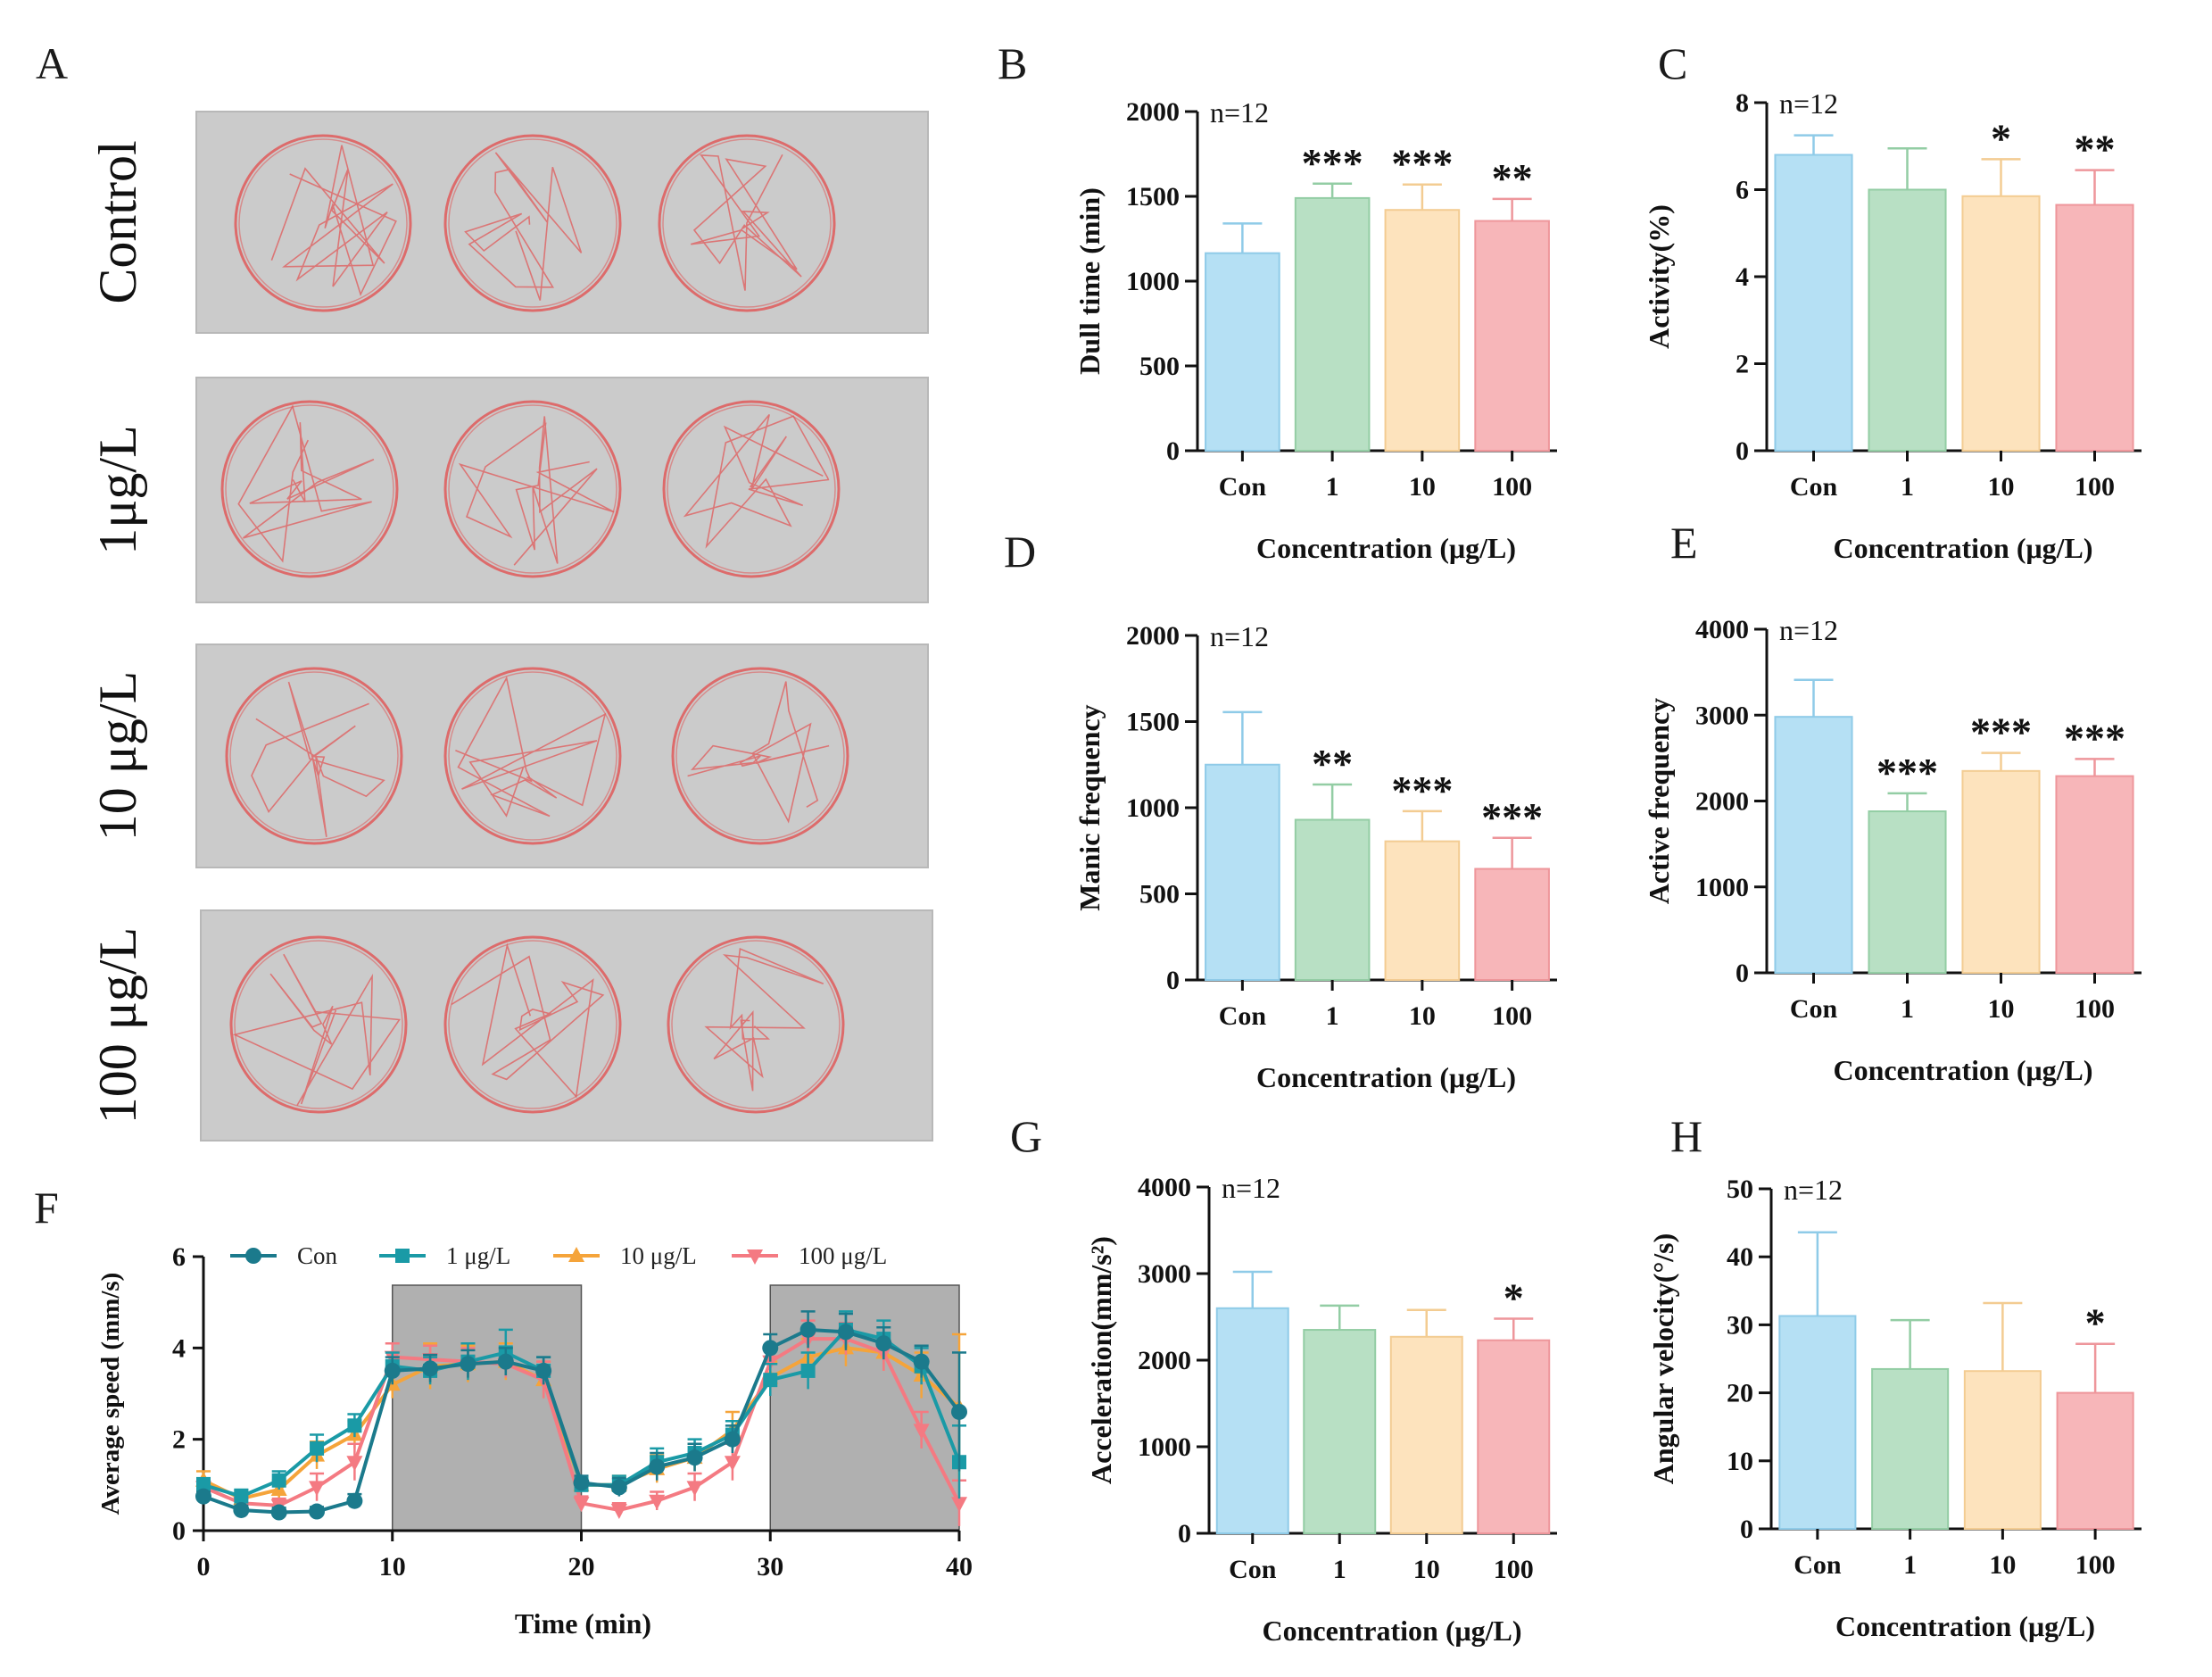 The image size is (2212, 1677). Describe the element at coordinates (111, 1394) in the screenshot. I see `y-axis-title: Average speed (mm/s)` at that location.